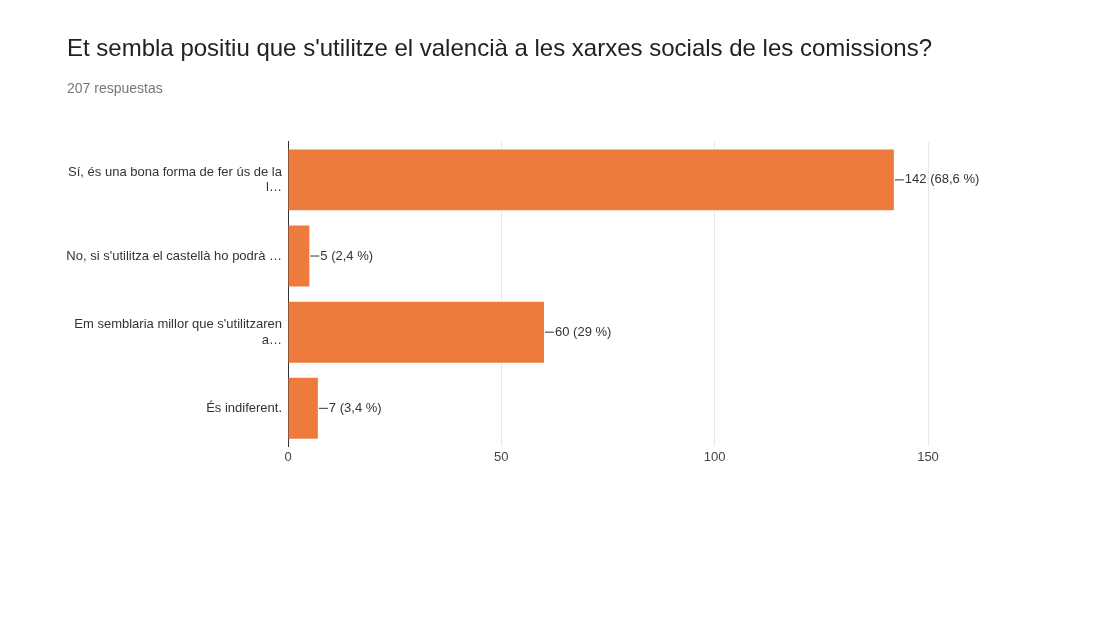 The width and height of the screenshot is (1096, 617). What do you see at coordinates (714, 456) in the screenshot?
I see `x-tick-label: 100` at bounding box center [714, 456].